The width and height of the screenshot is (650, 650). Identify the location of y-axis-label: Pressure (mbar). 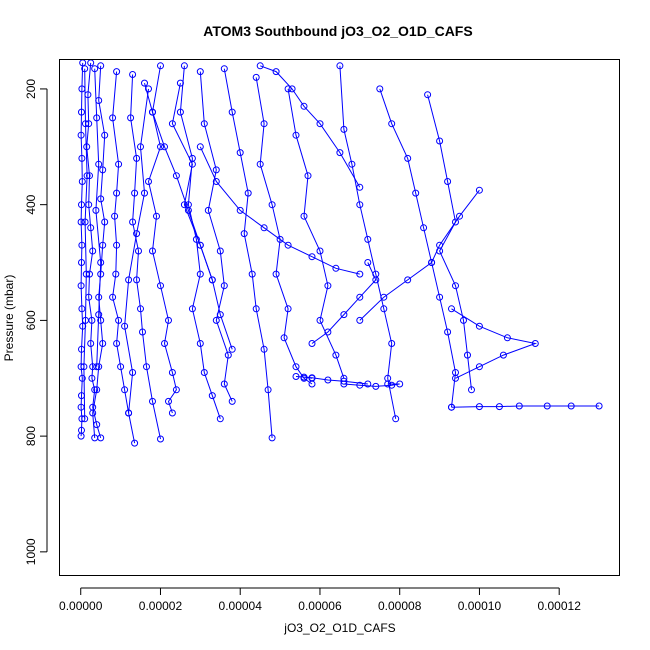
(9, 318).